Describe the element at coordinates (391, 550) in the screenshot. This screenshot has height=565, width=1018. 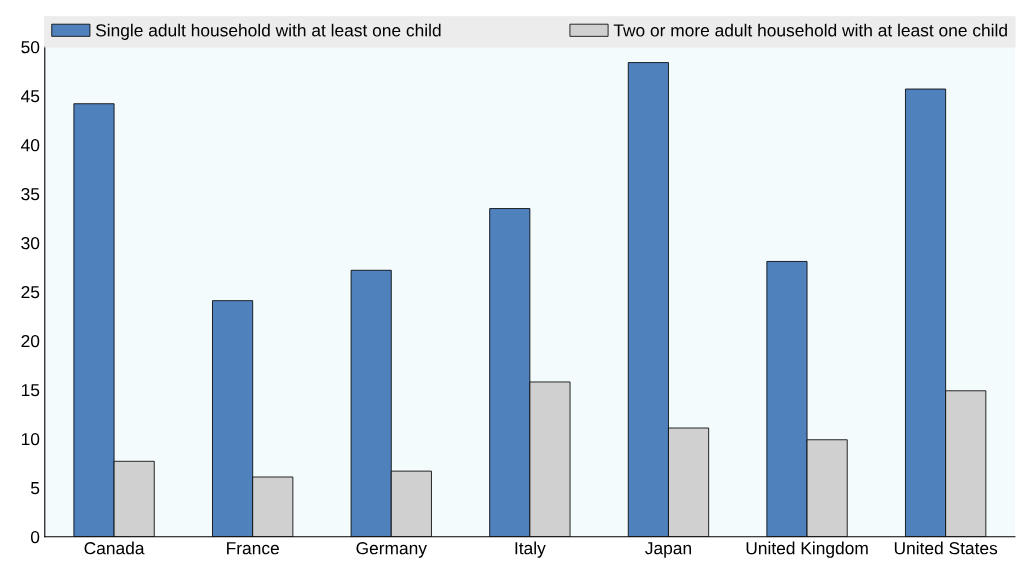
I see `x-tick-label: Germany` at that location.